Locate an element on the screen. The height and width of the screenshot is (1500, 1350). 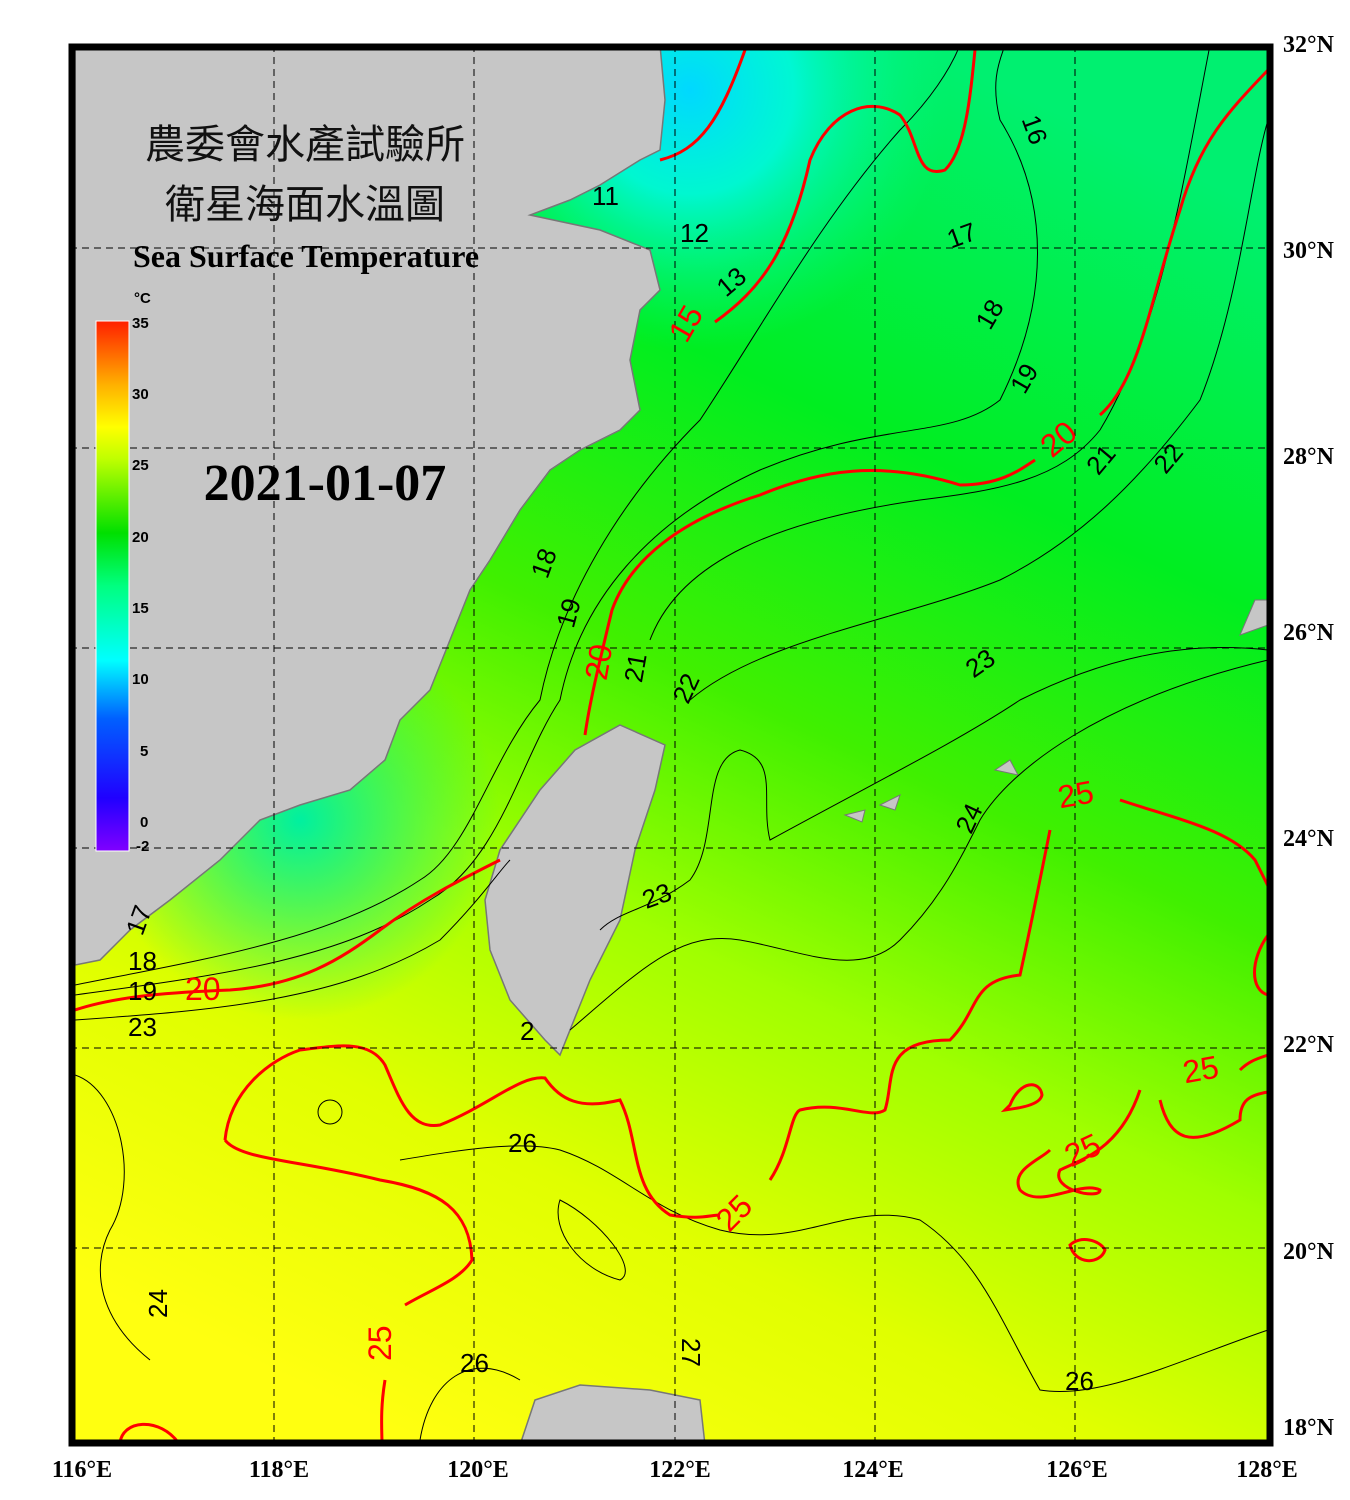
lat-label: 30°N is located at coordinates (1309, 251).